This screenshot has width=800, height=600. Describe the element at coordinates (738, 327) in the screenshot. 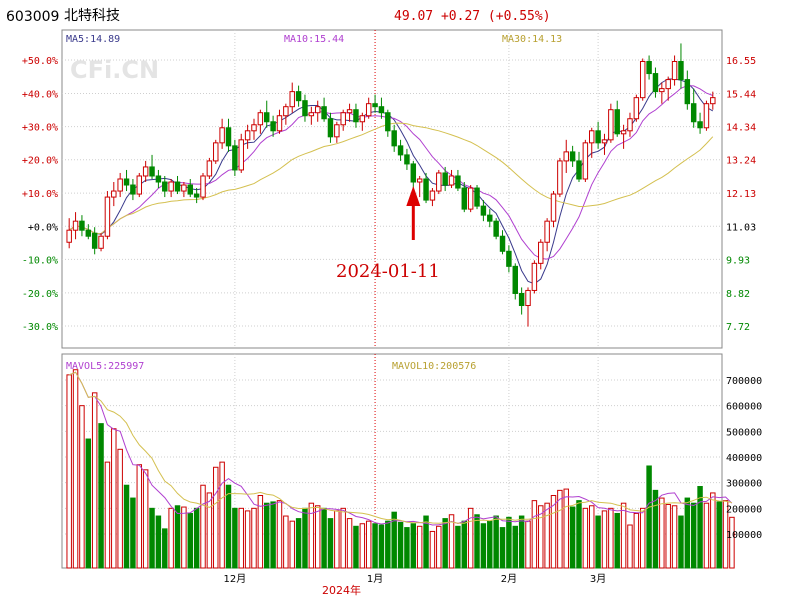

I see `right-tick-label: 7.72` at that location.